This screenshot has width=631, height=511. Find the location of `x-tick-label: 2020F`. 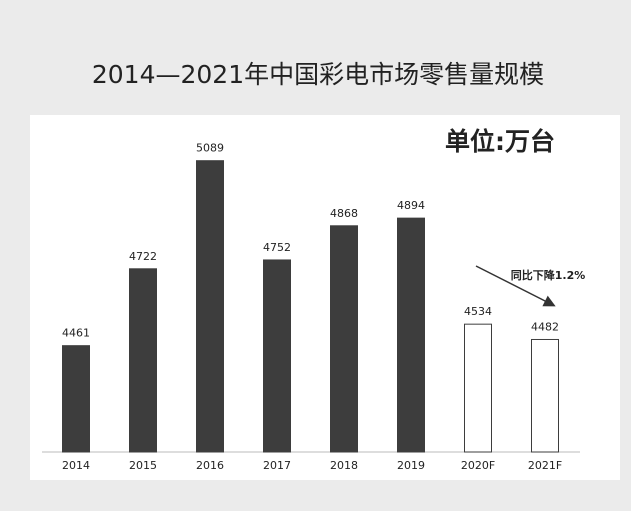

x-tick-label: 2020F is located at coordinates (478, 465).